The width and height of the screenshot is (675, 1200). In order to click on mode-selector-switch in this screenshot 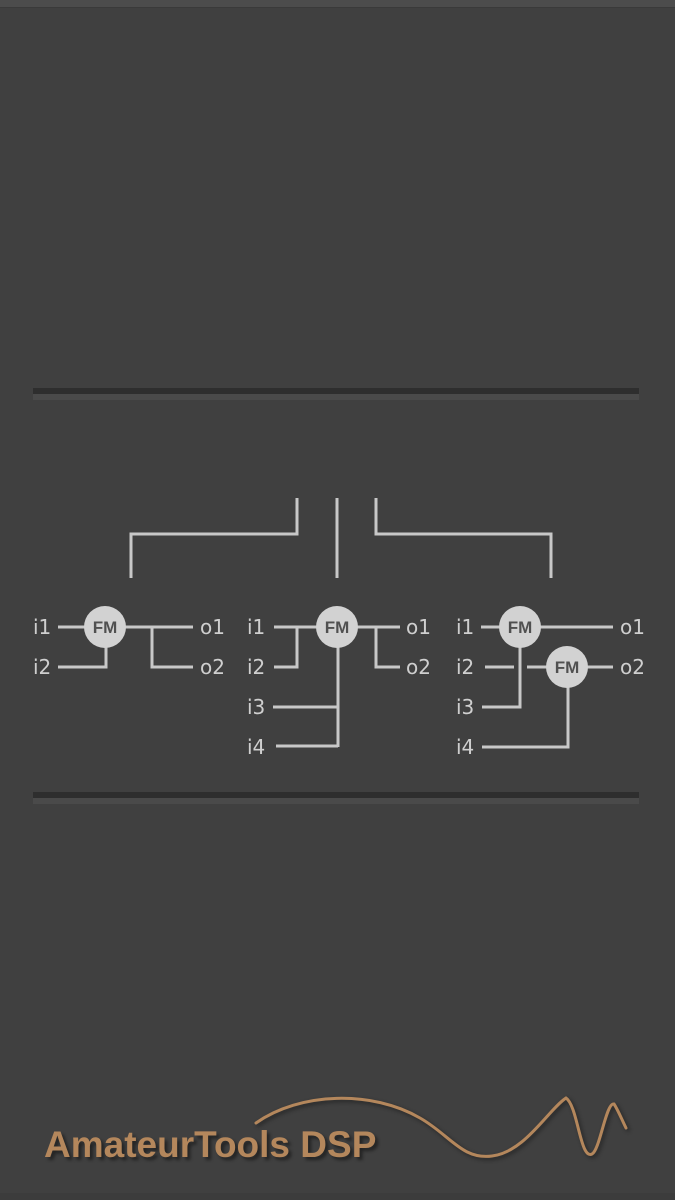, I will do `click(341, 538)`.